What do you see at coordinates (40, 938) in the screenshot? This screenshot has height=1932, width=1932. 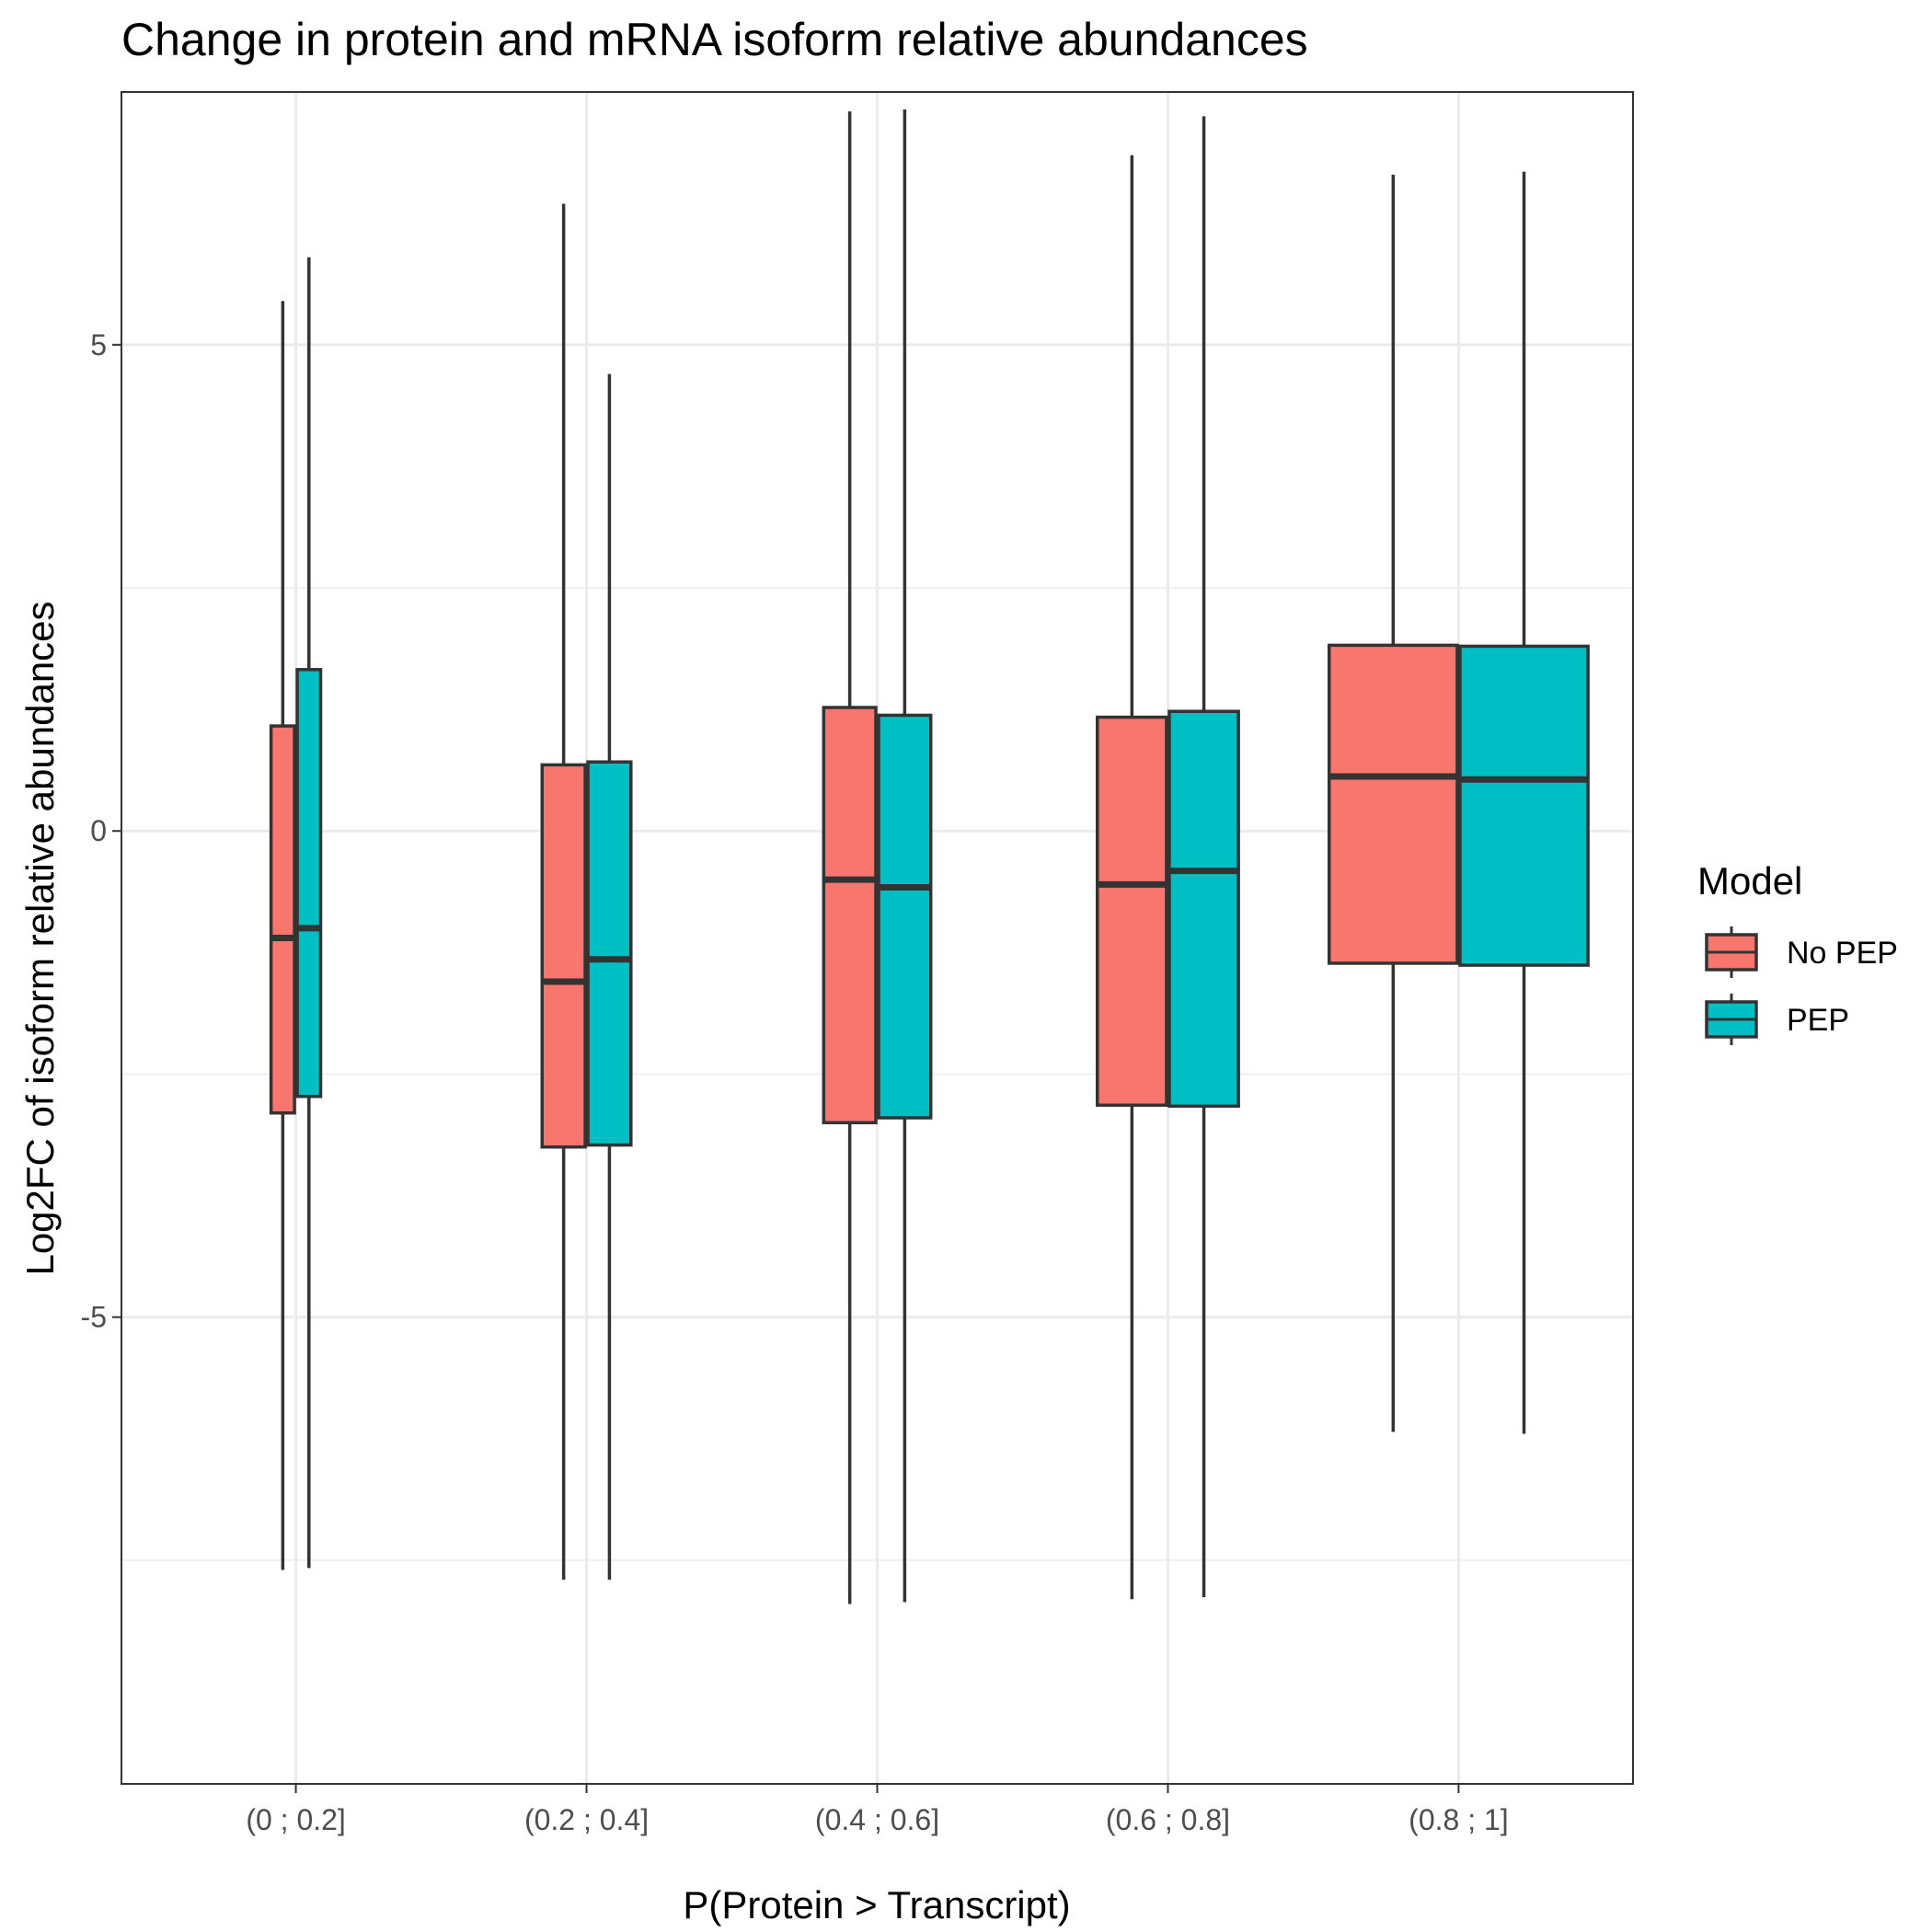 I see `y-axis-label: Log2FC of isoform relative abundances` at bounding box center [40, 938].